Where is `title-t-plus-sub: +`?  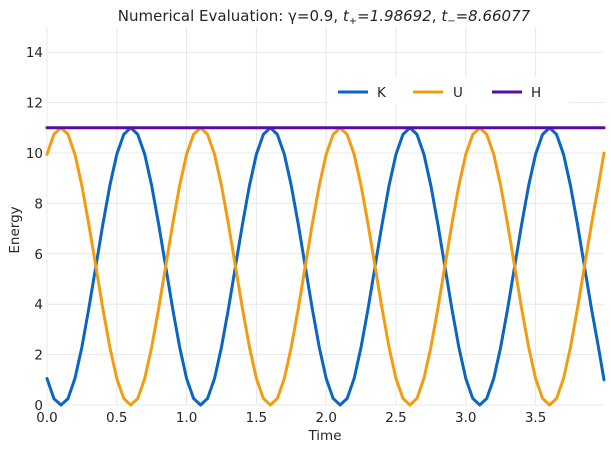 title-t-plus-sub: + is located at coordinates (353, 21).